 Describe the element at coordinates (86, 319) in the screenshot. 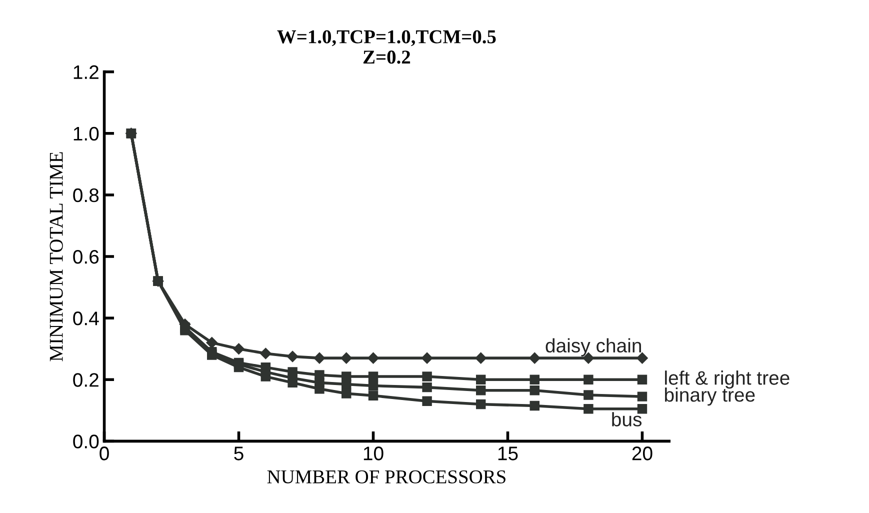

I see `y-tick-label: 0.4` at that location.